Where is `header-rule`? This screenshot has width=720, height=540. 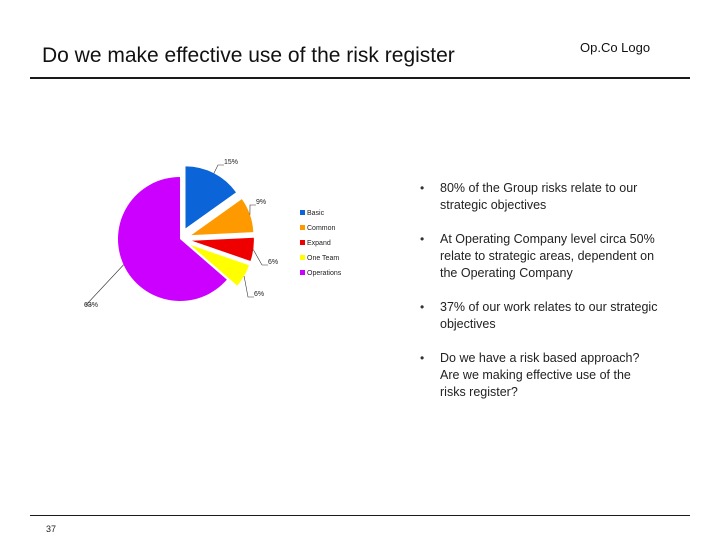 header-rule is located at coordinates (360, 78).